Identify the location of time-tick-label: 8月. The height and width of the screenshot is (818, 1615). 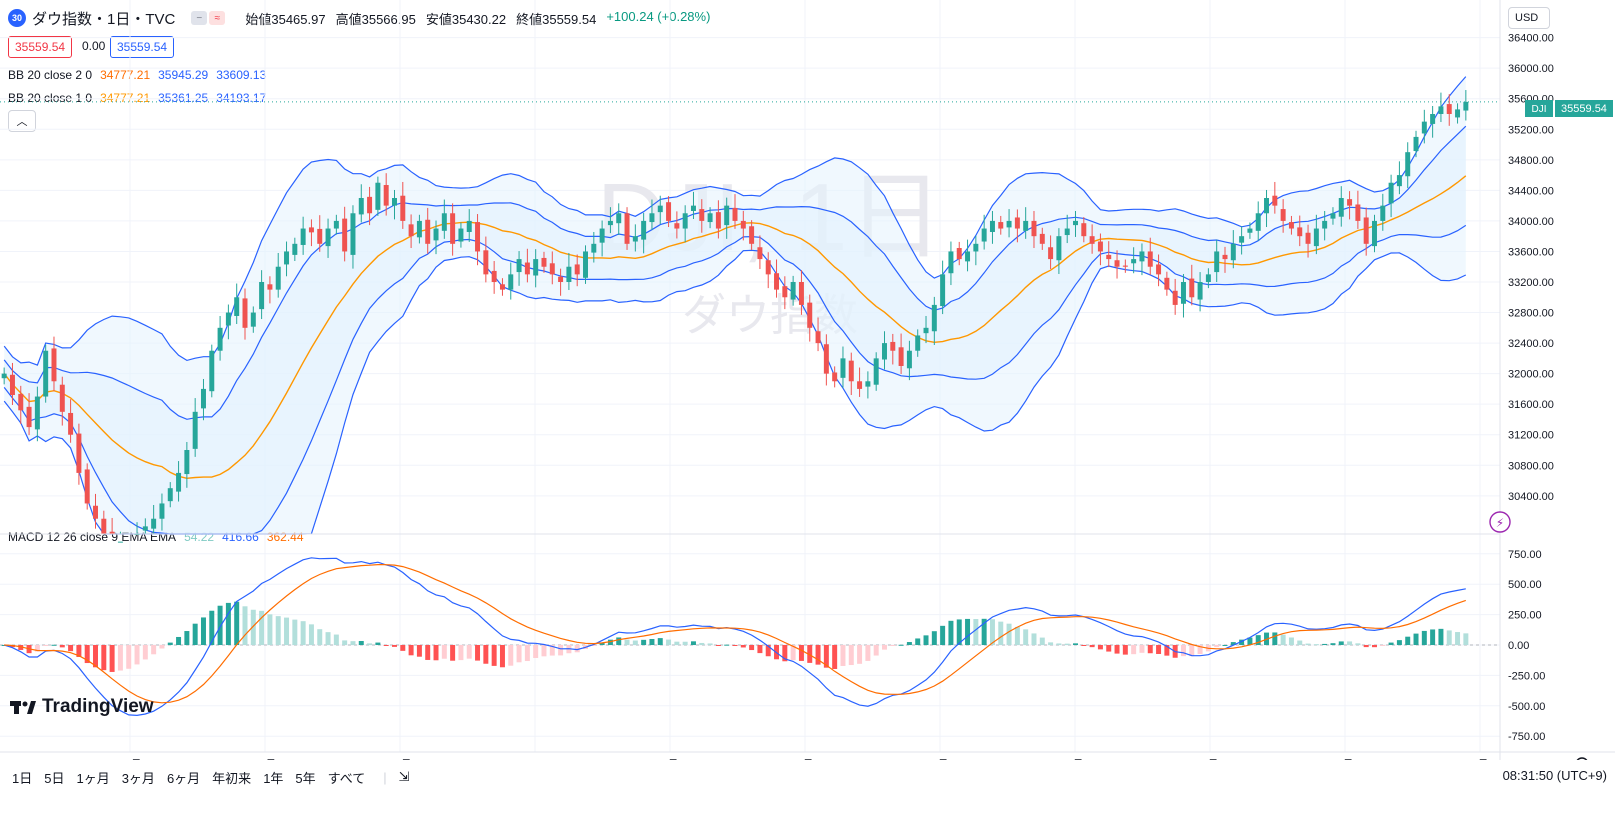
(1479, 759).